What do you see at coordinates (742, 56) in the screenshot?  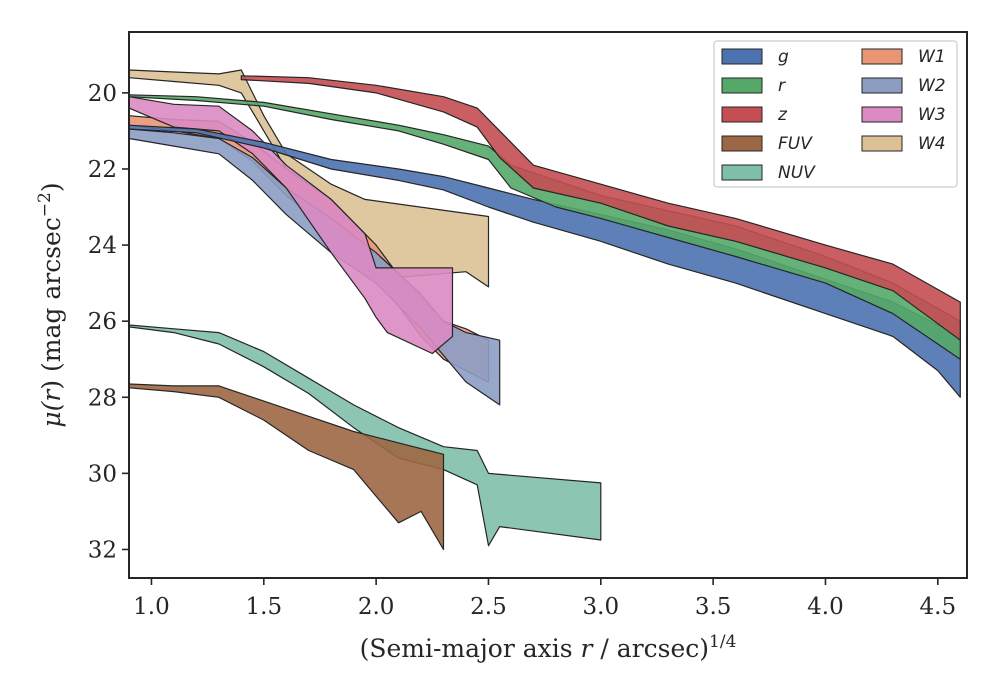 I see `legend-swatch-g` at bounding box center [742, 56].